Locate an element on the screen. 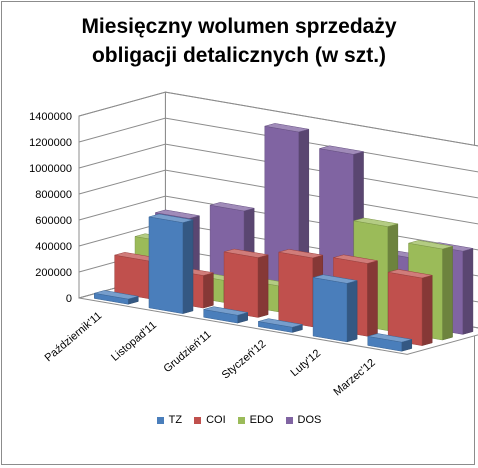 The width and height of the screenshot is (478, 468). y-tick-label: 200000 is located at coordinates (53, 273).